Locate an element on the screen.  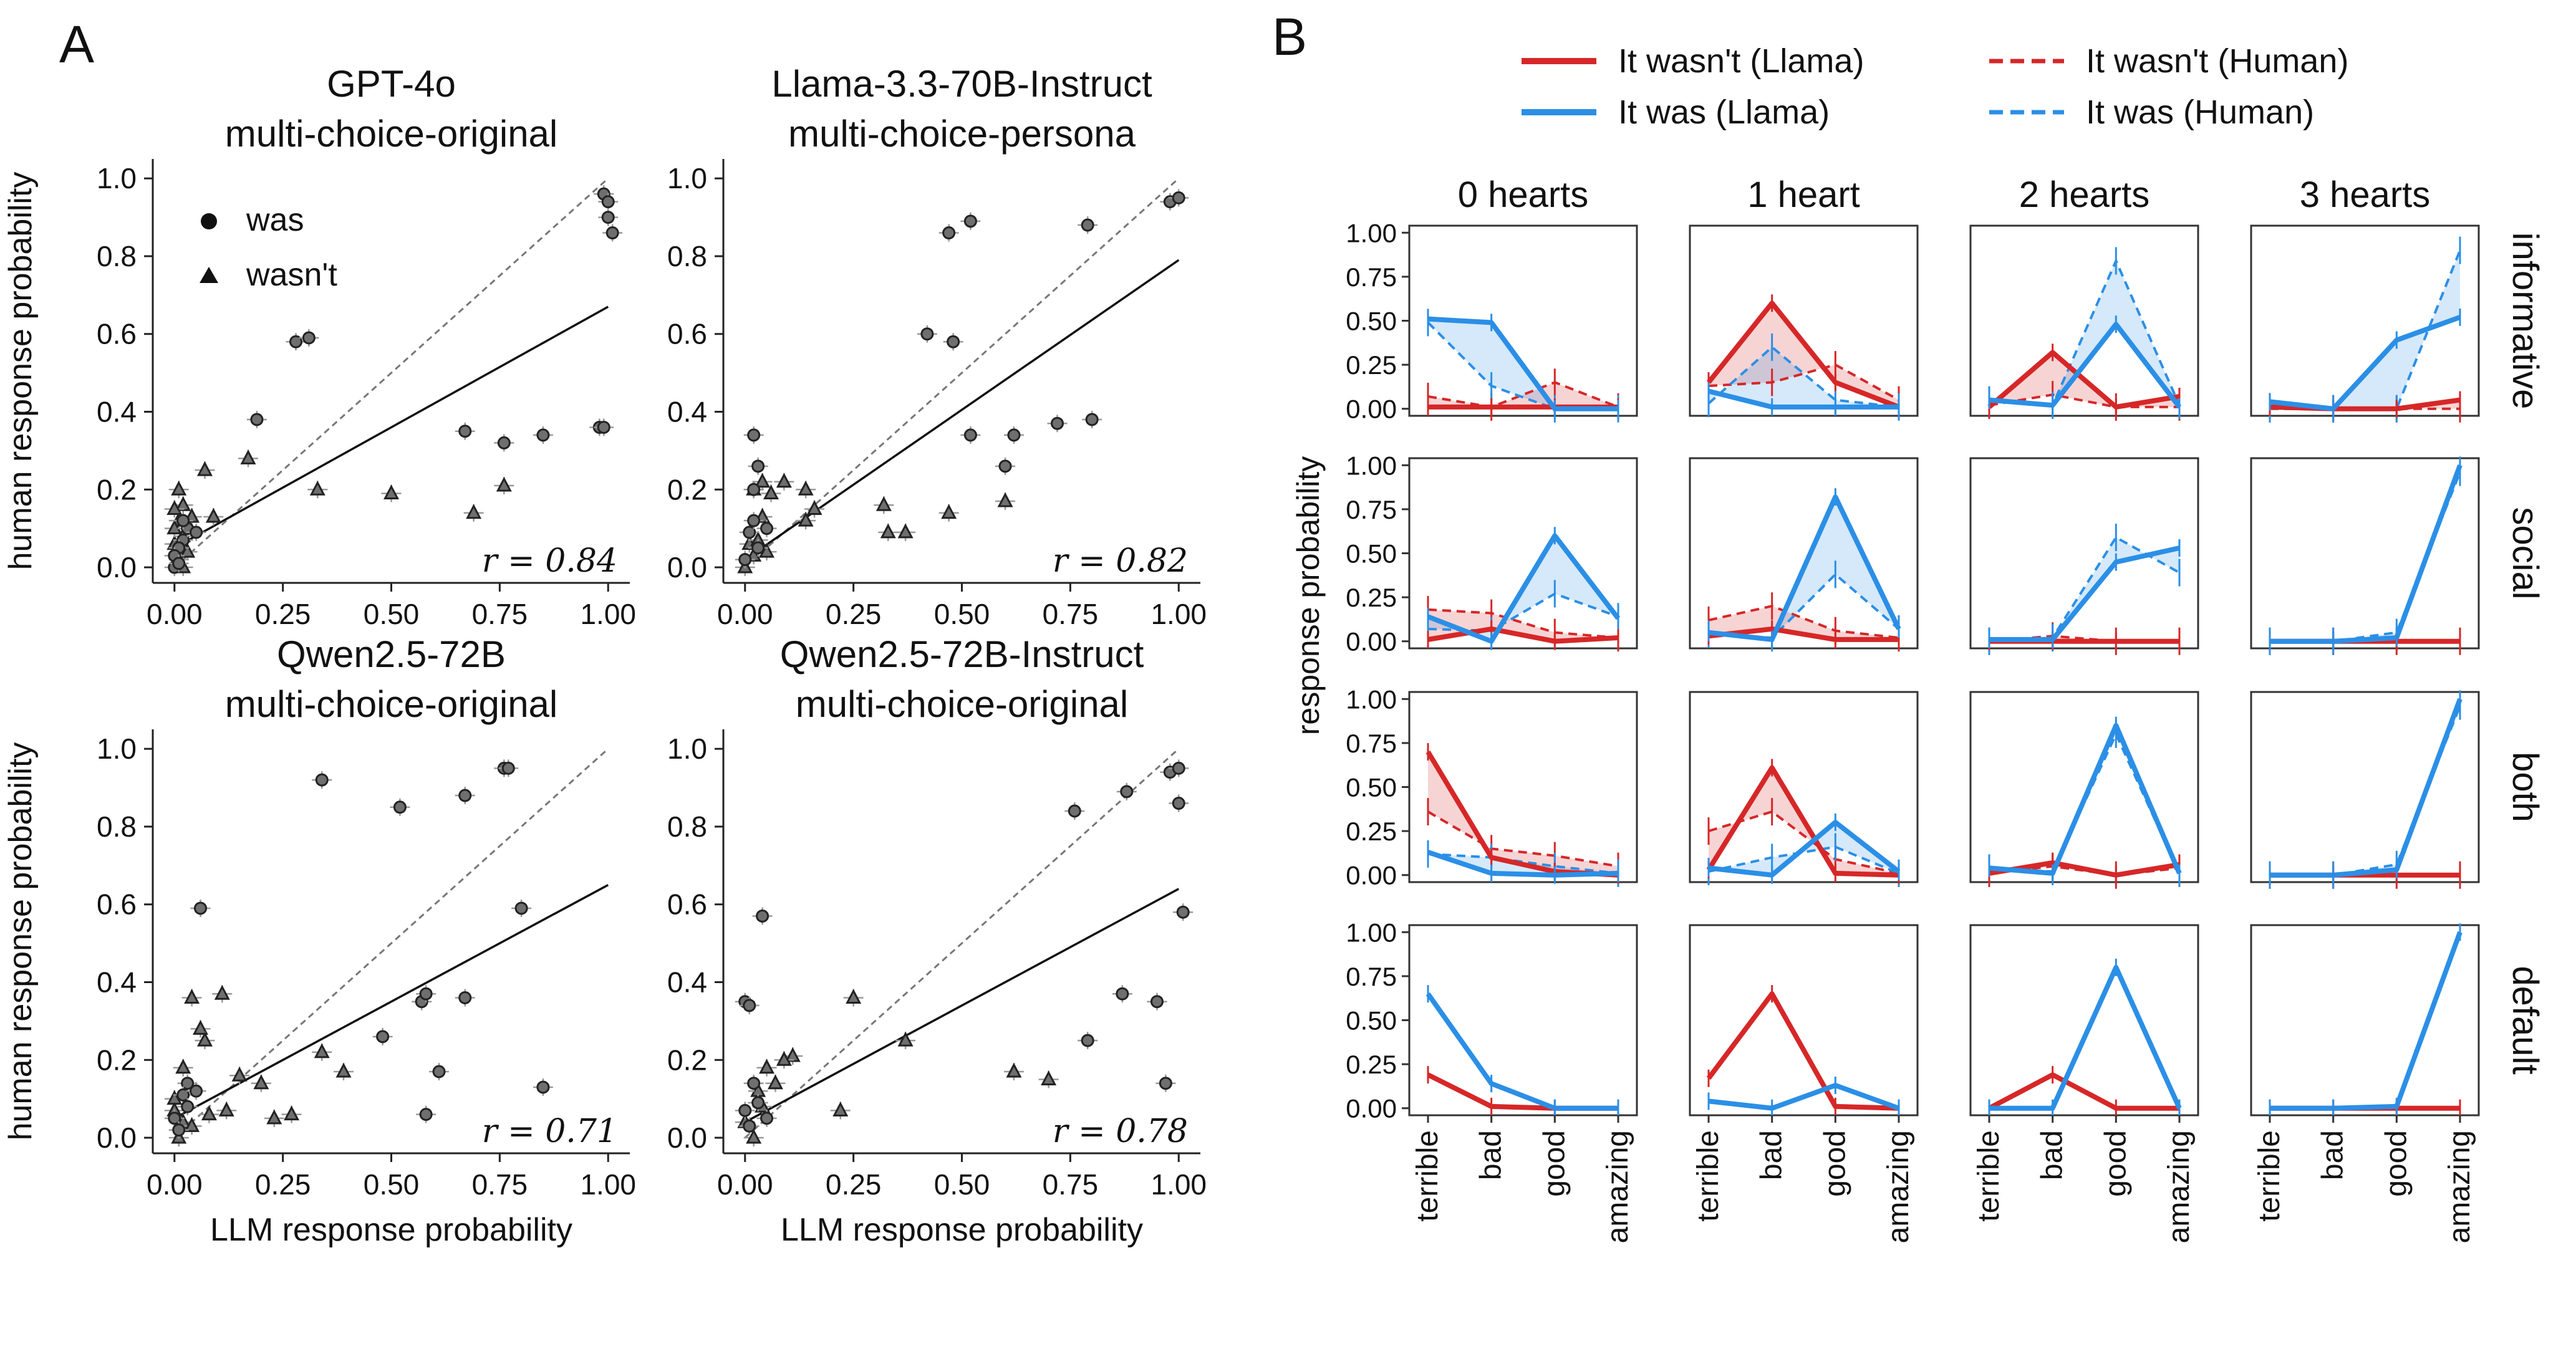
line-panel-default-2: terrible bad good amazing is located at coordinates (2084, 1083).